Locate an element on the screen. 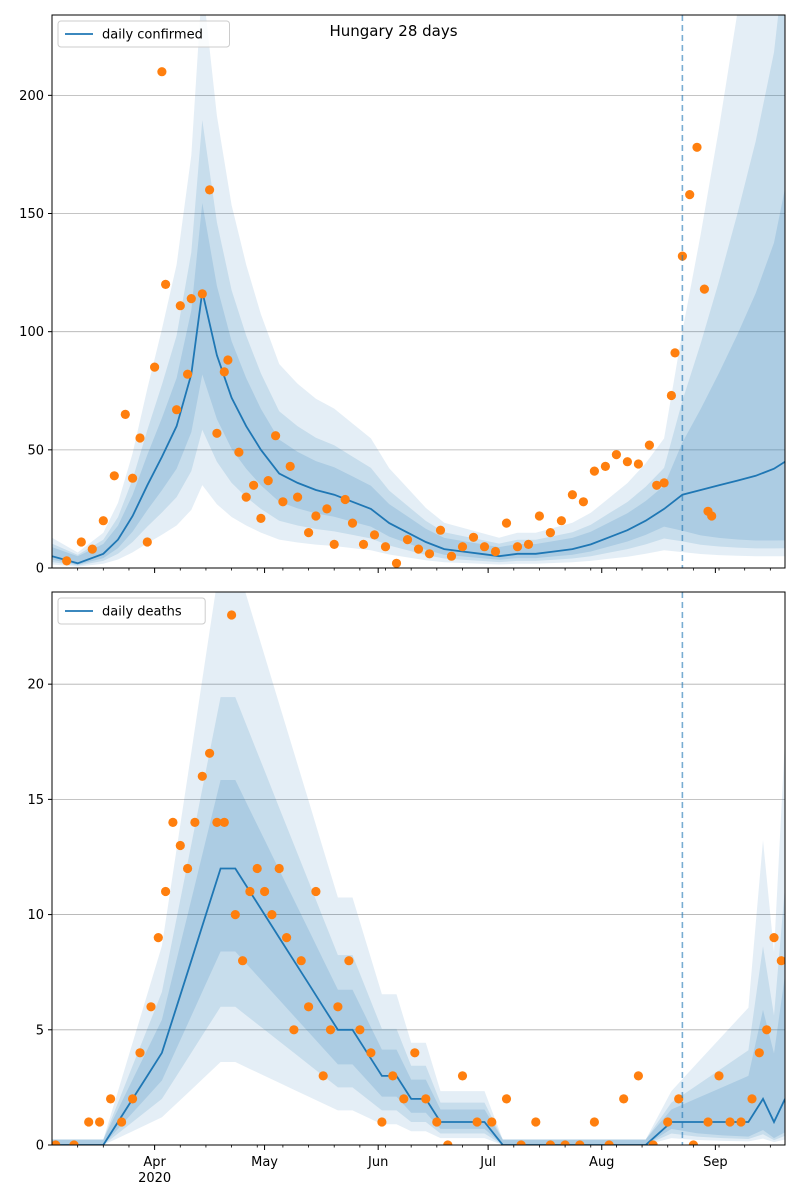 The height and width of the screenshot is (1200, 800). y-tick-label: 20 is located at coordinates (35, 685).